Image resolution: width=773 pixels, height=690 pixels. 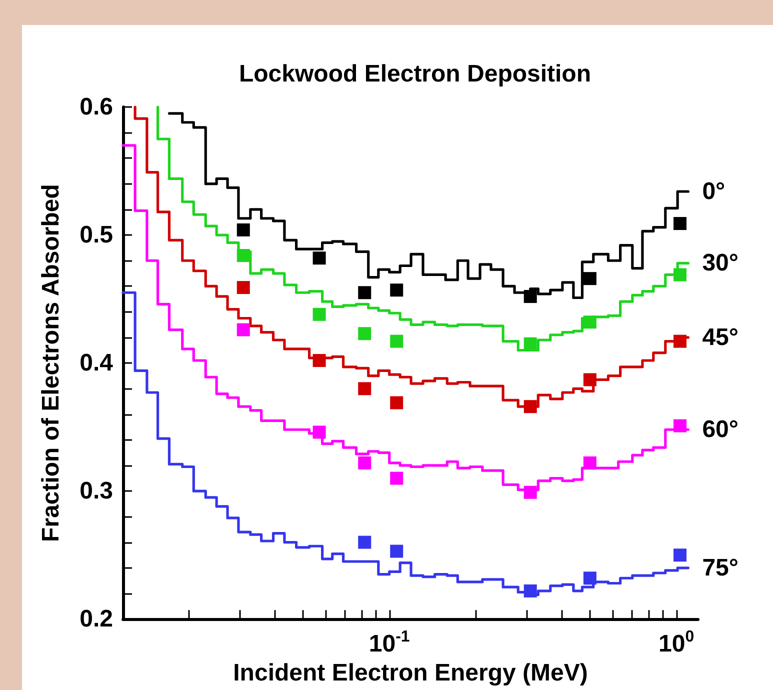 I want to click on y-tick-label: 0.5, so click(x=96, y=235).